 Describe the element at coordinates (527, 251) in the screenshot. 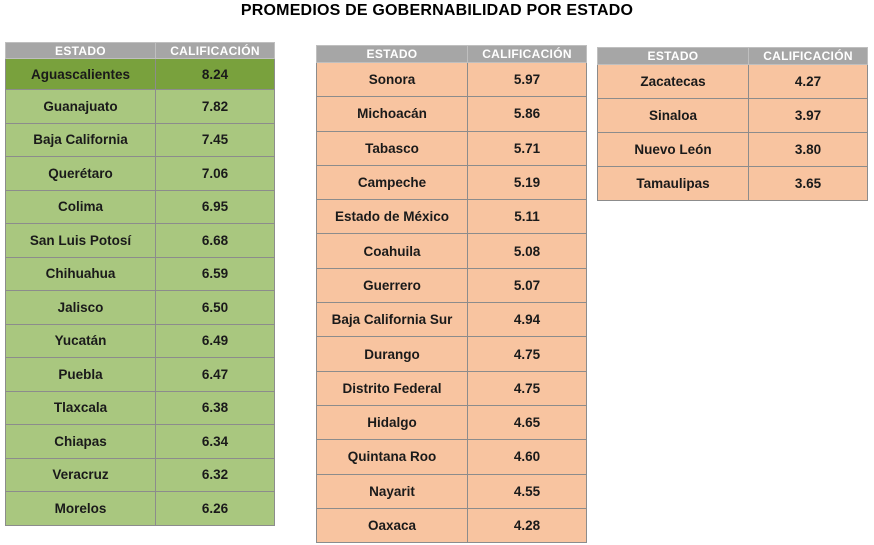

I see `cell-calificacion: 5.08` at that location.